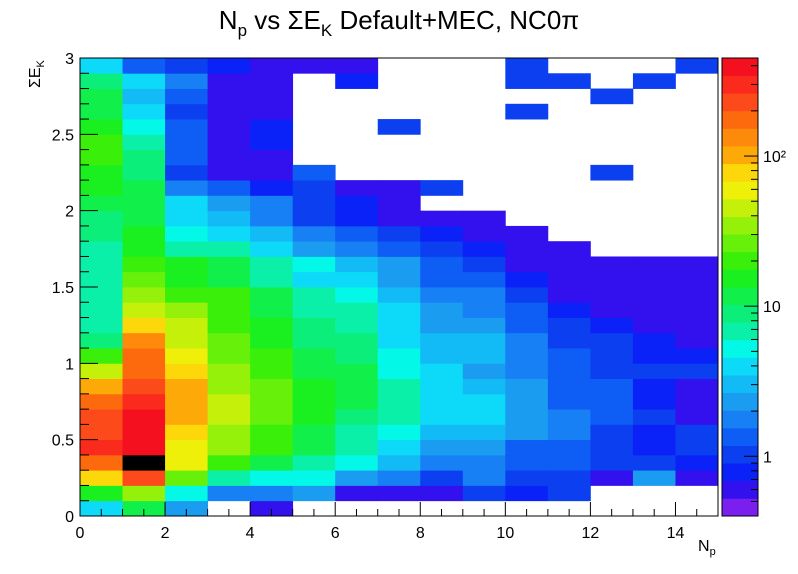  What do you see at coordinates (63, 288) in the screenshot?
I see `y-tick-label: 1.5` at bounding box center [63, 288].